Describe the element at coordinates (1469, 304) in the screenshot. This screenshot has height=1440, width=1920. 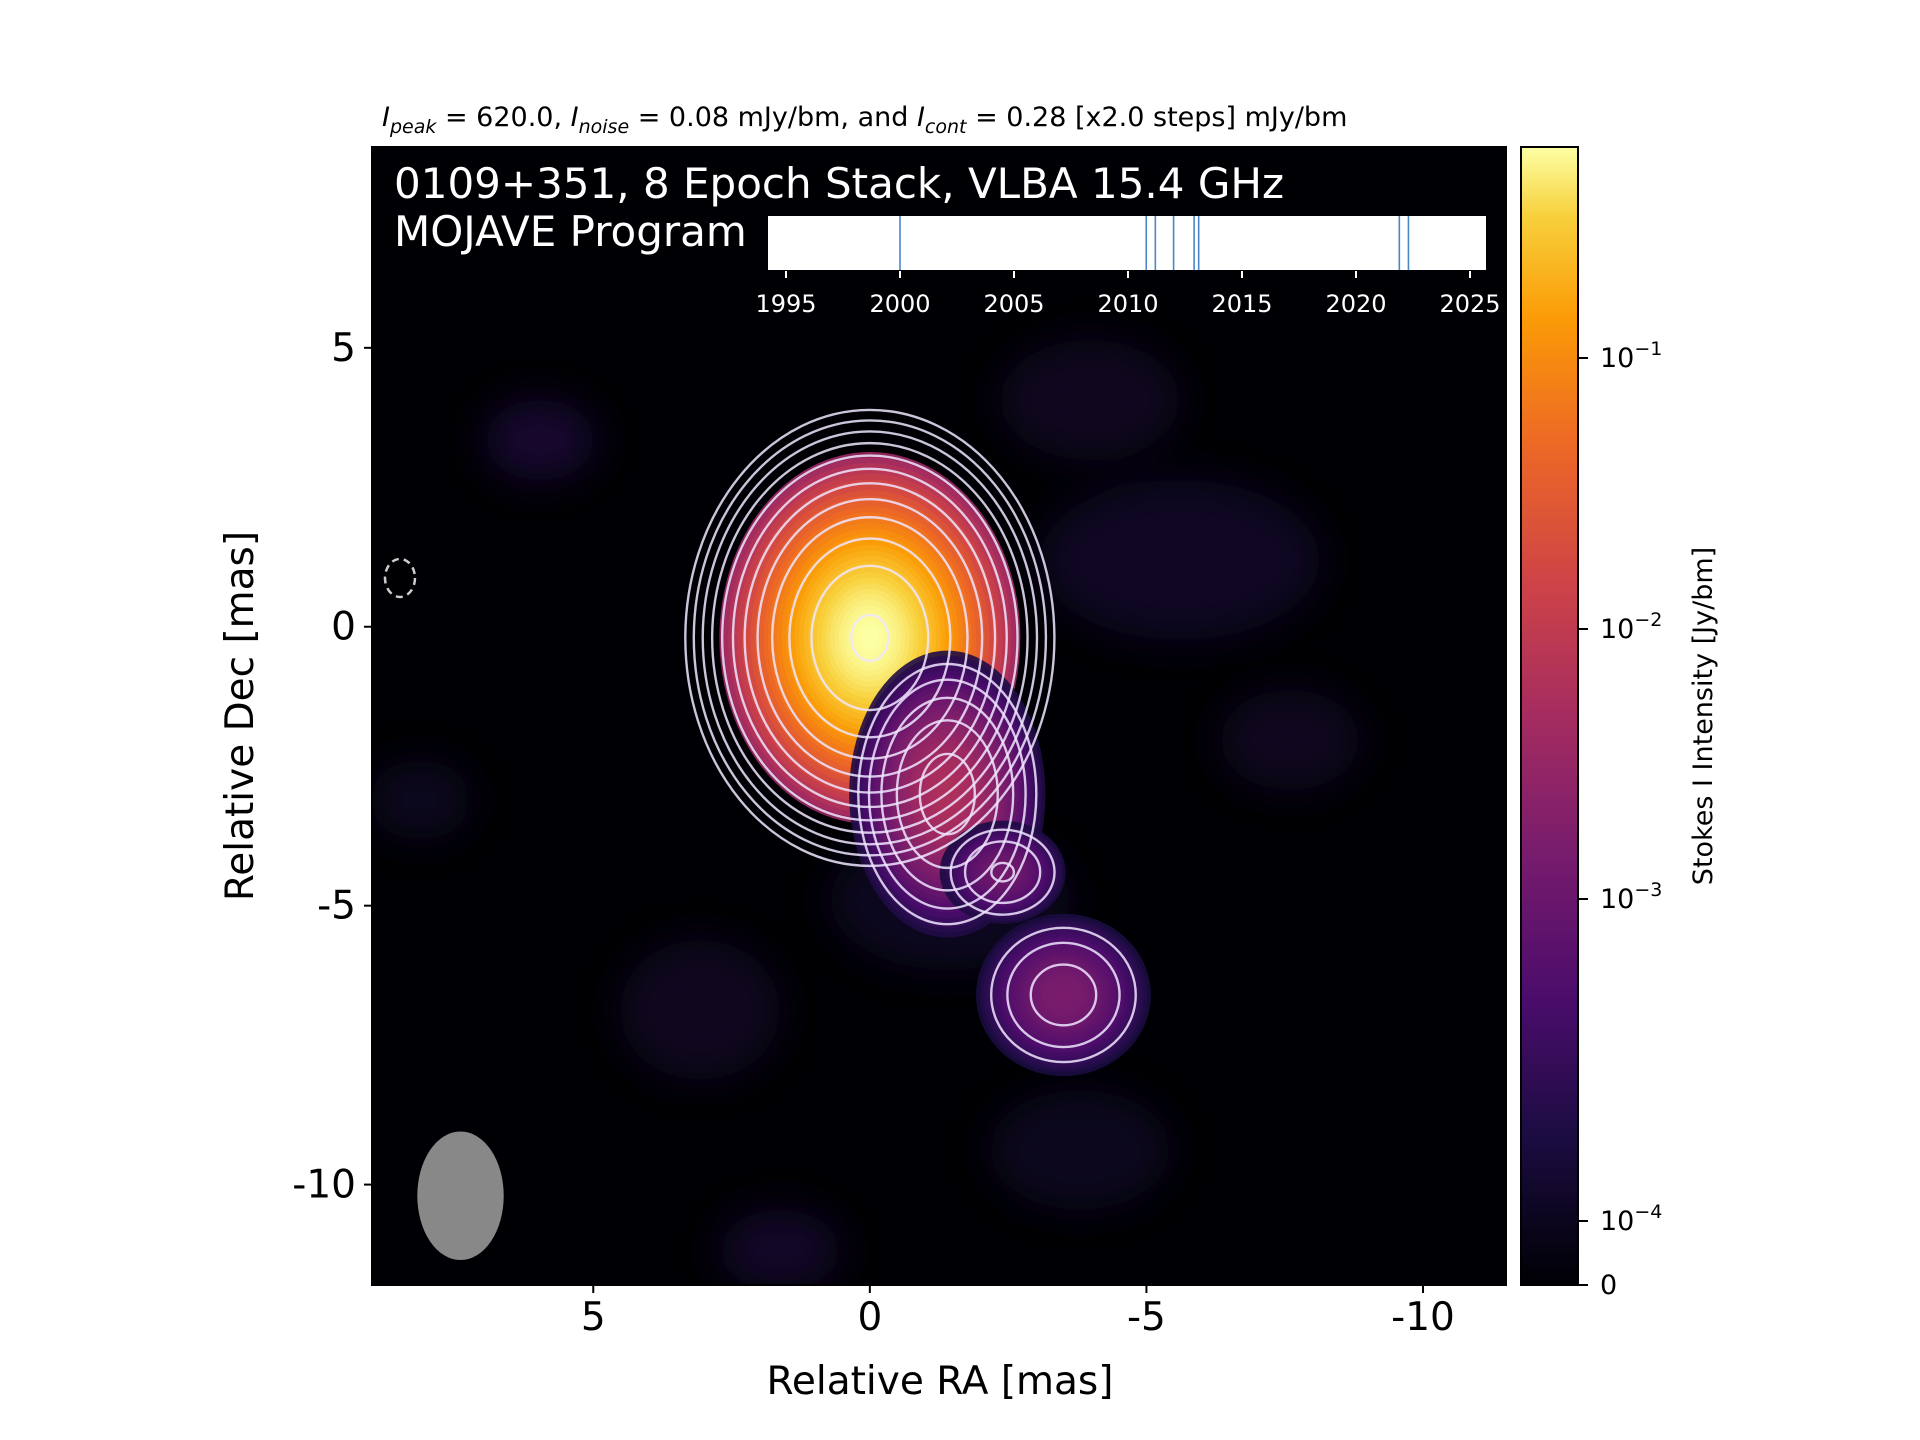
I see `timeline-tick-label: 2025` at that location.